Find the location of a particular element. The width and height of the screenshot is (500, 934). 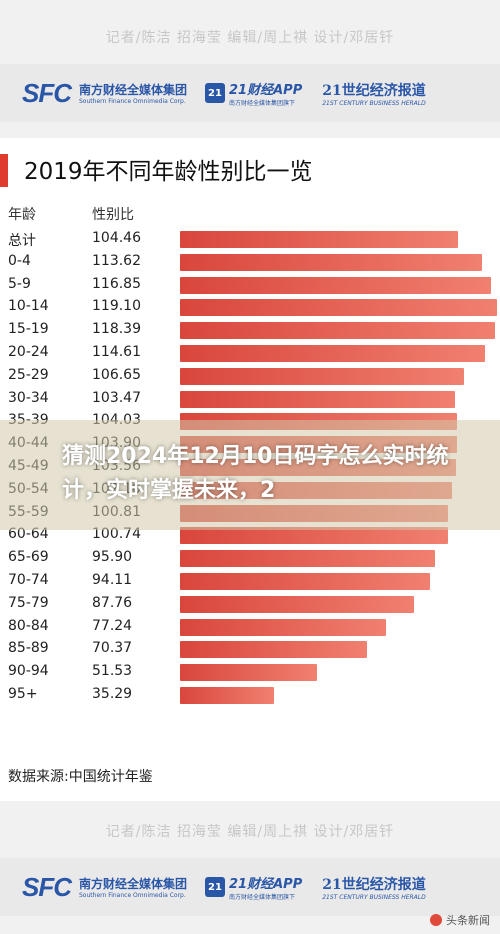

col-header-ratio: 性别比 is located at coordinates (113, 215).